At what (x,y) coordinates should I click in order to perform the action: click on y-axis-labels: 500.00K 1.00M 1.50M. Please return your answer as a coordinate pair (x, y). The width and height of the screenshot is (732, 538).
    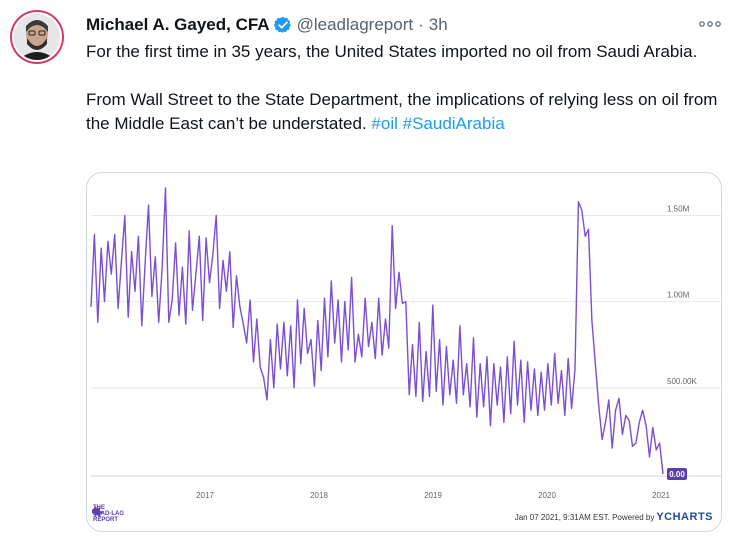
    Looking at the image, I should click on (682, 294).